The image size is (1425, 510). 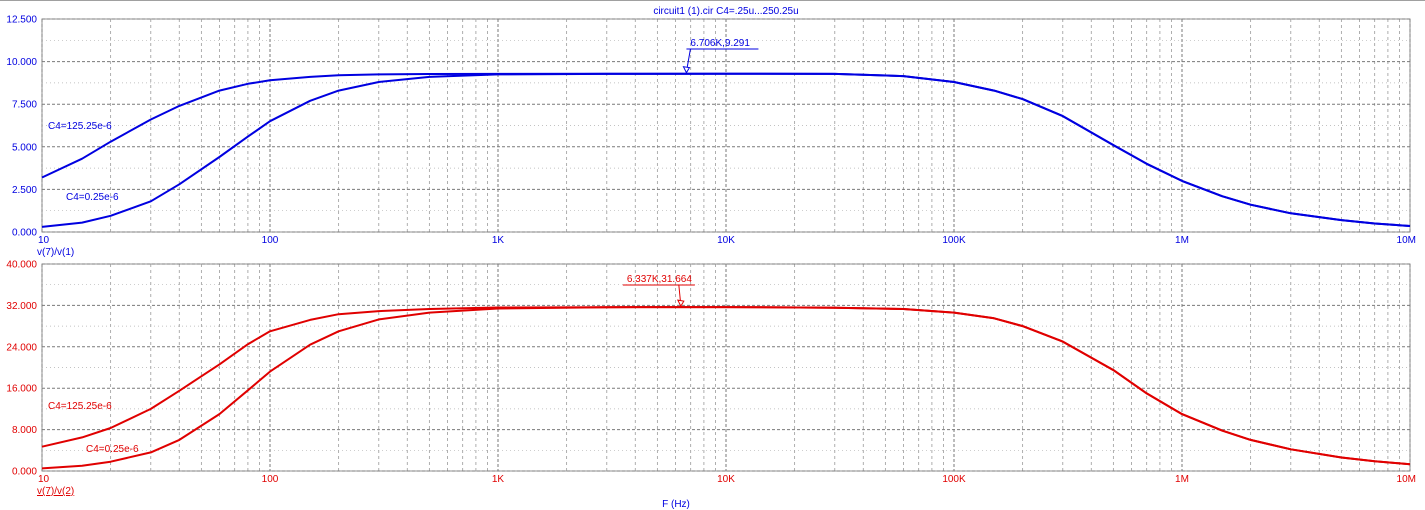 What do you see at coordinates (24, 105) in the screenshot?
I see `y-tick-label: 7.500` at bounding box center [24, 105].